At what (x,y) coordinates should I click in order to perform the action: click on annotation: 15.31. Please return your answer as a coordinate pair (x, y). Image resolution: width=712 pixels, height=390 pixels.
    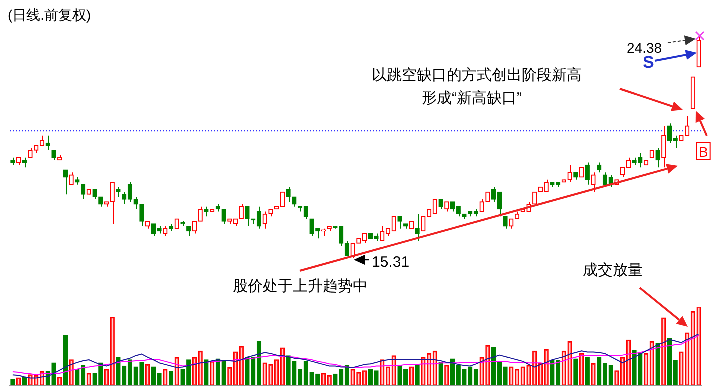
    Looking at the image, I should click on (391, 262).